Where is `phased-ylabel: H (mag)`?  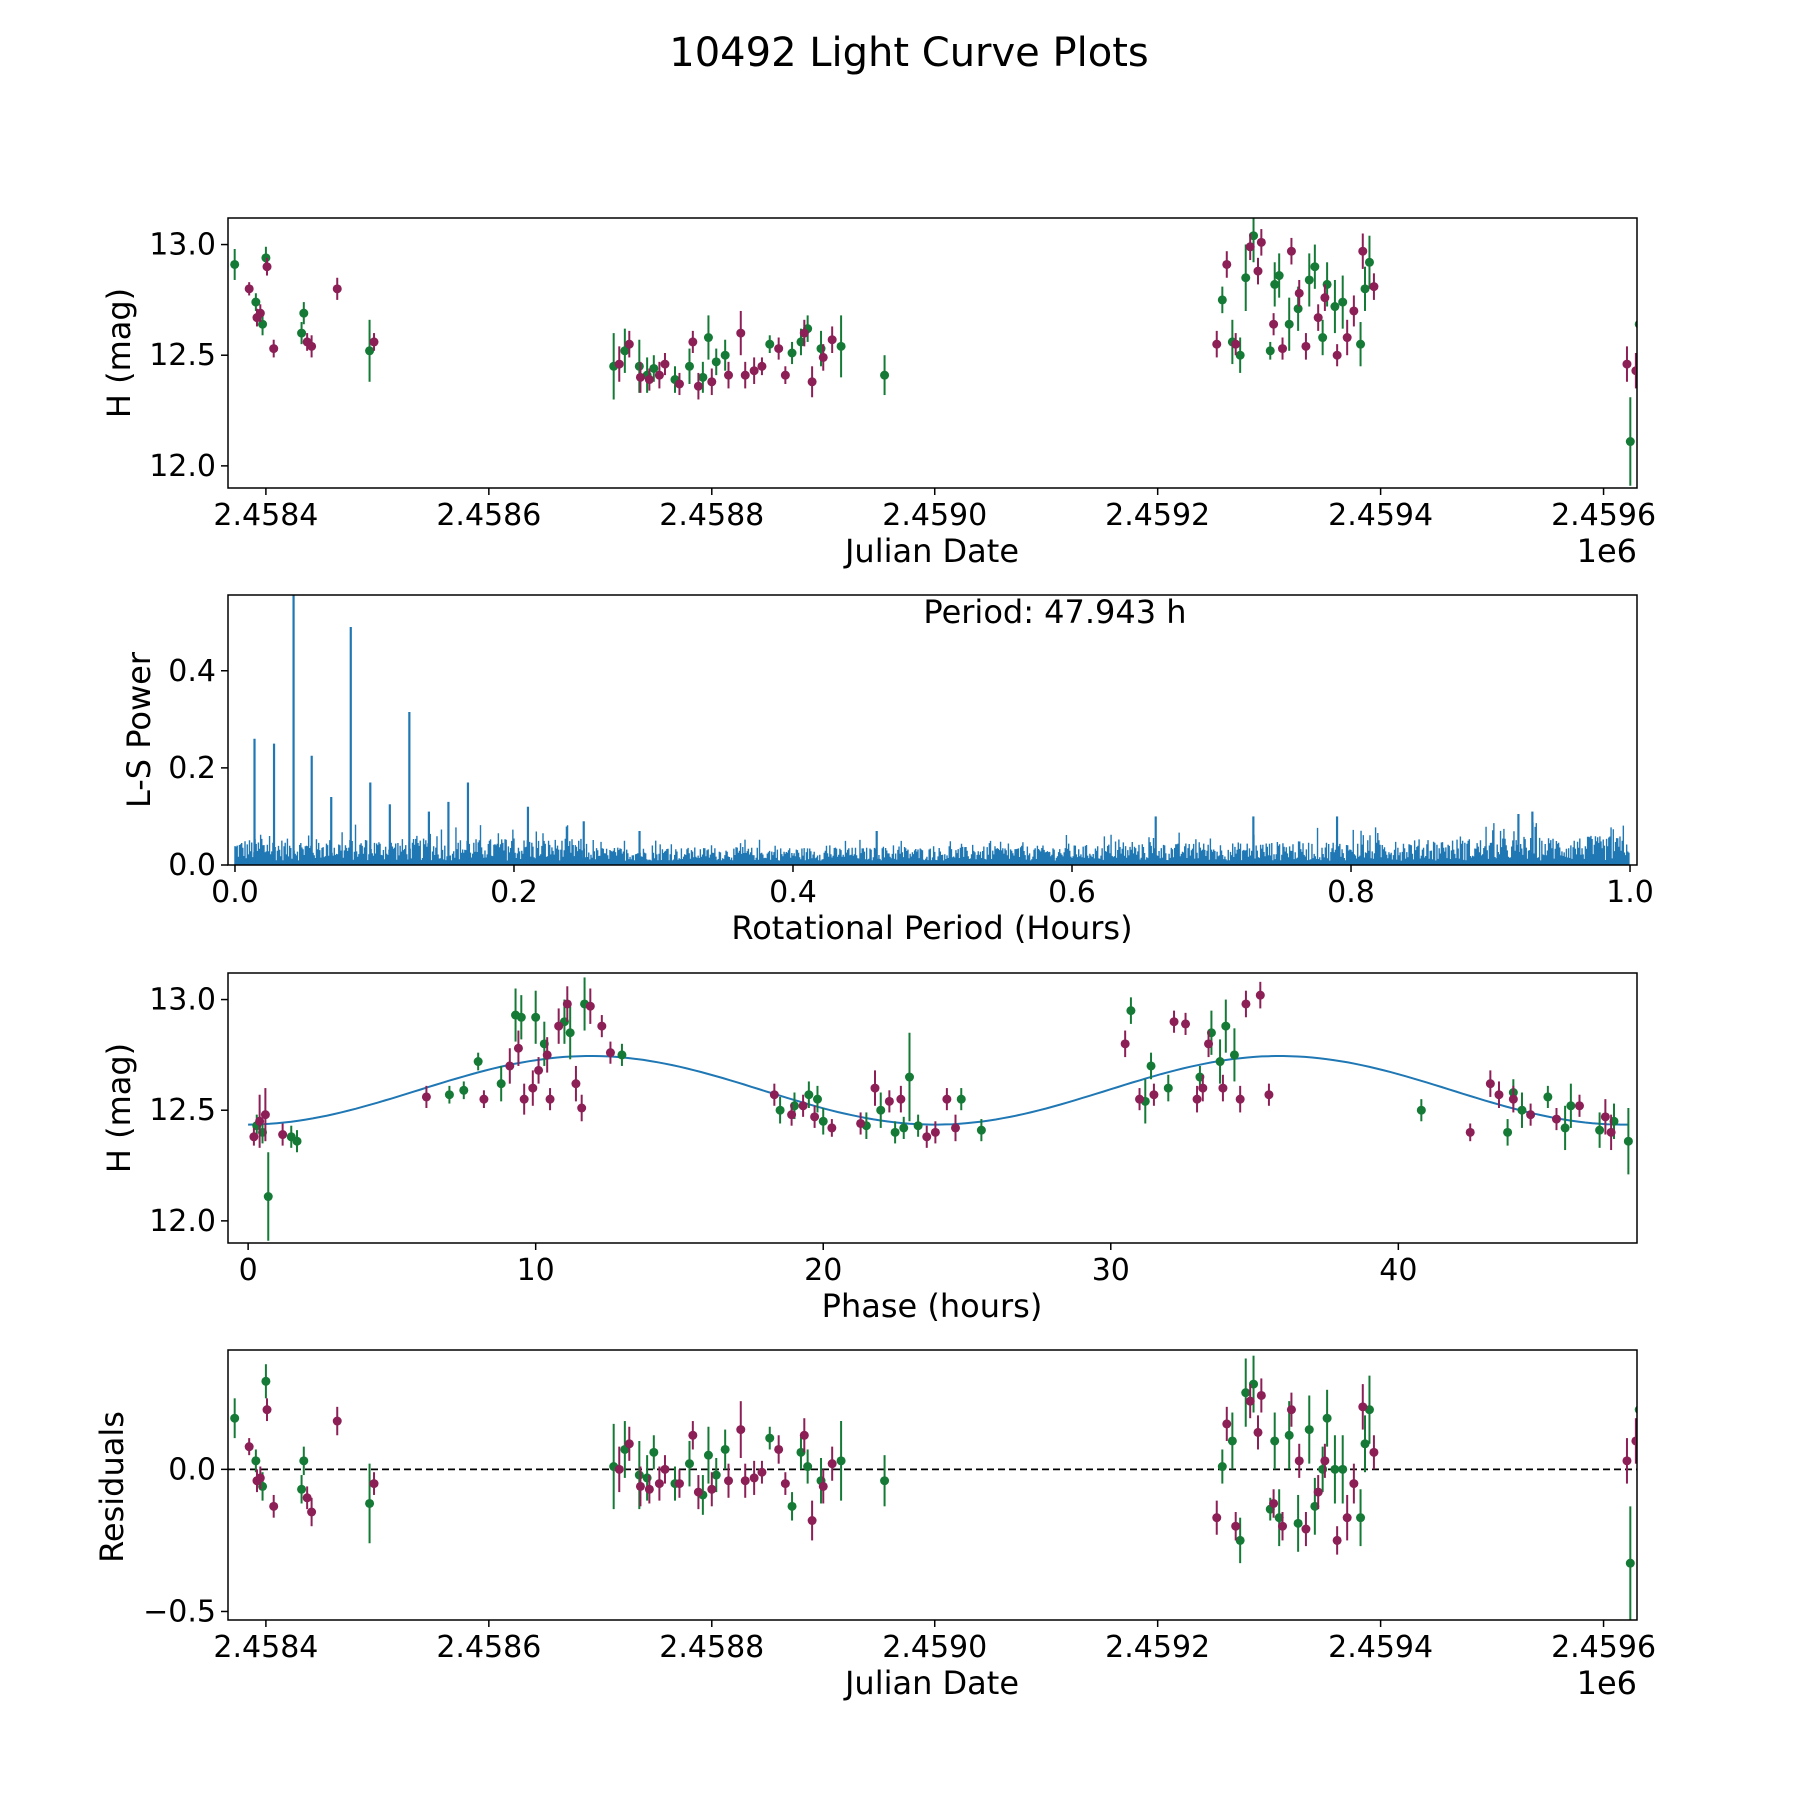 phased-ylabel: H (mag) is located at coordinates (119, 1108).